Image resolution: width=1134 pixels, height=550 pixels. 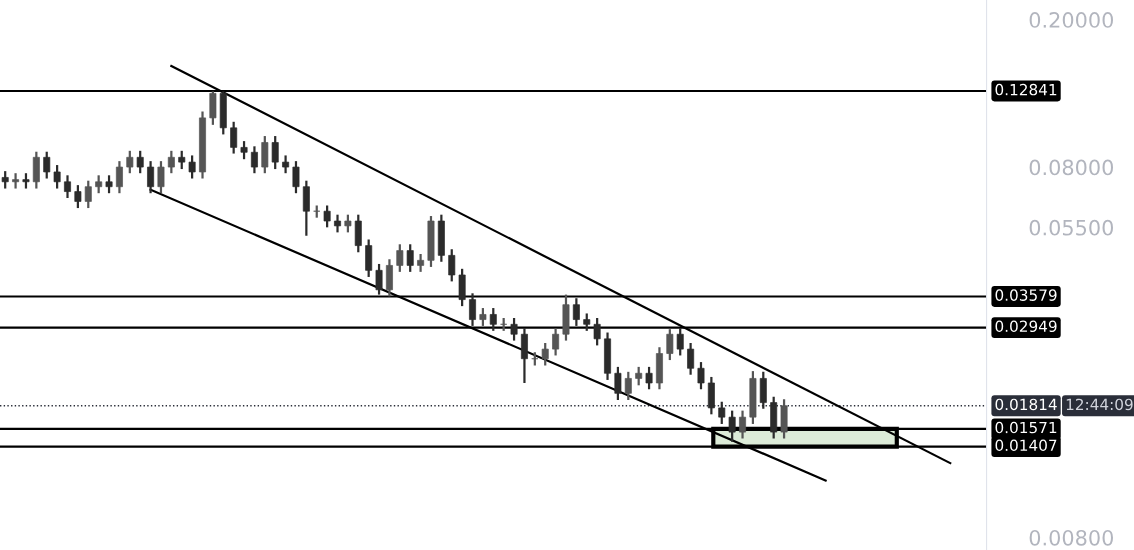 What do you see at coordinates (1026, 404) in the screenshot?
I see `ref-line-label: 0.01814` at bounding box center [1026, 404].